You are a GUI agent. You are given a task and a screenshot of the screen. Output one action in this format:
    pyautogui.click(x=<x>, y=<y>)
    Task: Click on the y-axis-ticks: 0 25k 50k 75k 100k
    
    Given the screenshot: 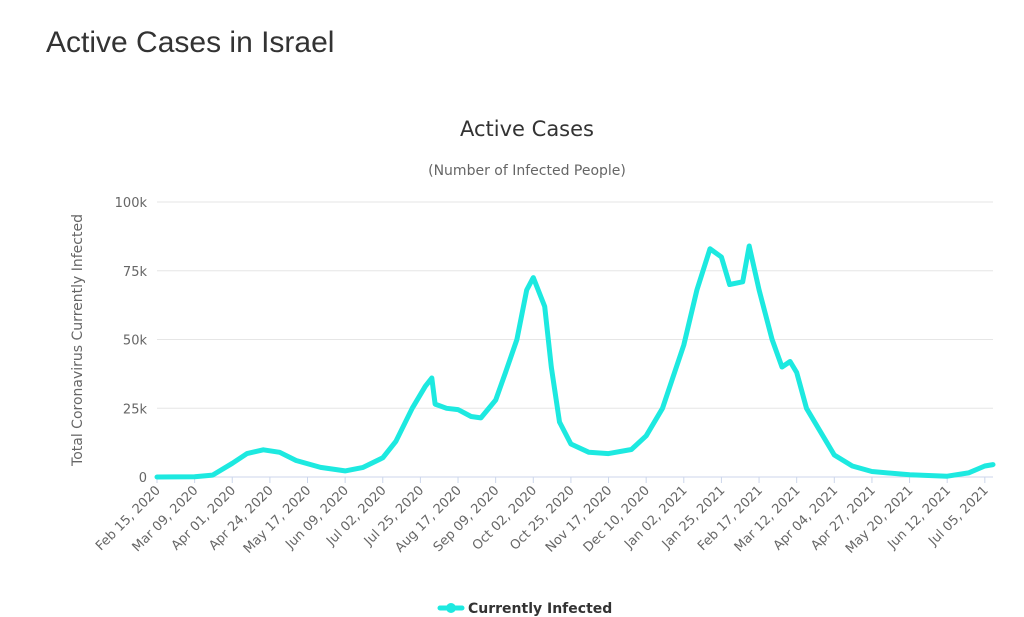 What is the action you would take?
    pyautogui.click(x=131, y=341)
    